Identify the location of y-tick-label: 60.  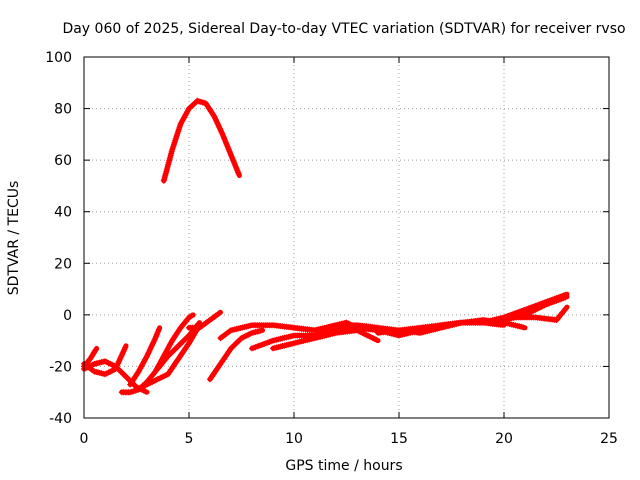
(63, 161).